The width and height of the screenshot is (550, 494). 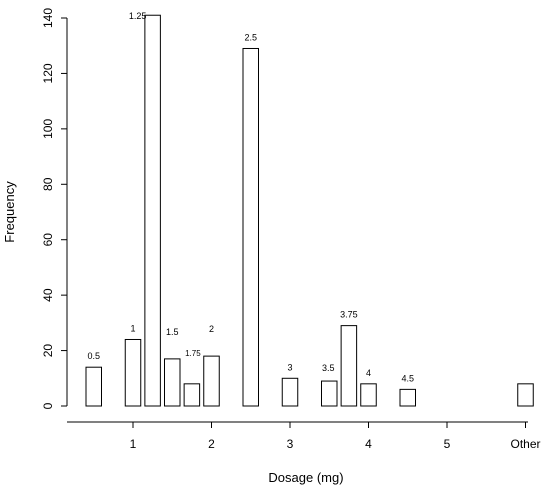 What do you see at coordinates (138, 16) in the screenshot?
I see `bar-label: 1.25` at bounding box center [138, 16].